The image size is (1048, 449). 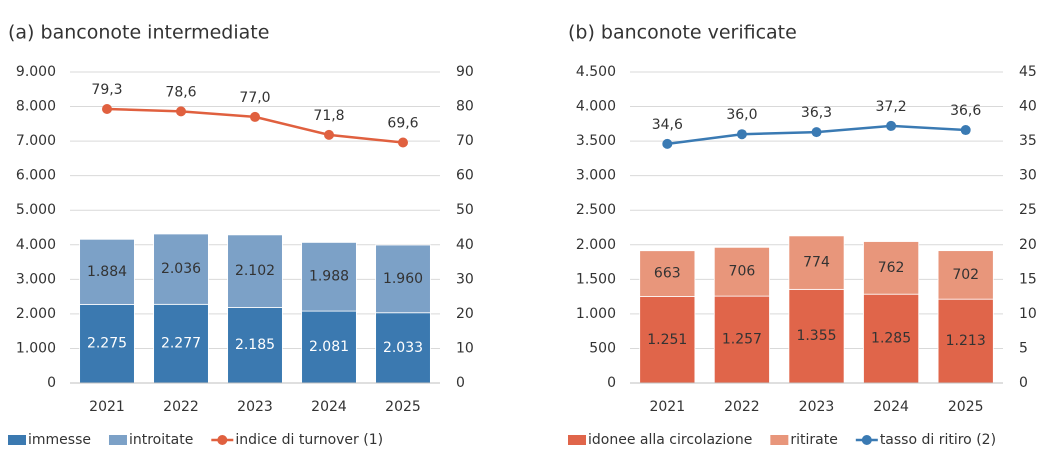 I want to click on data-label: 774, so click(x=816, y=263).